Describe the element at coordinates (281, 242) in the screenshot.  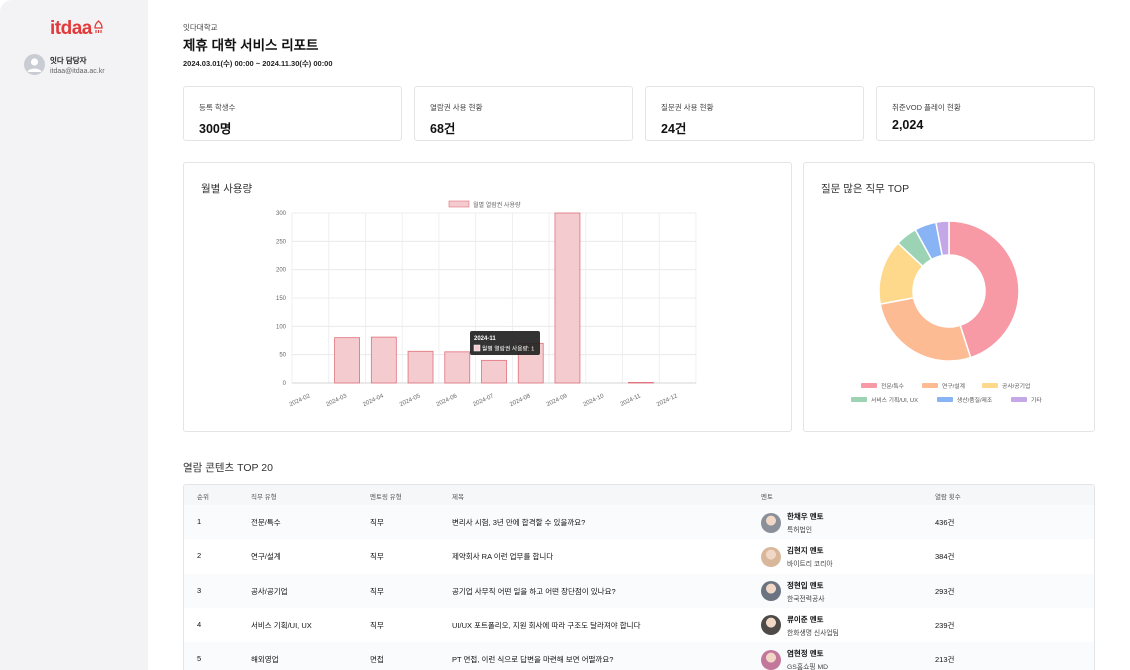
I see `y-tick-label: 250` at that location.